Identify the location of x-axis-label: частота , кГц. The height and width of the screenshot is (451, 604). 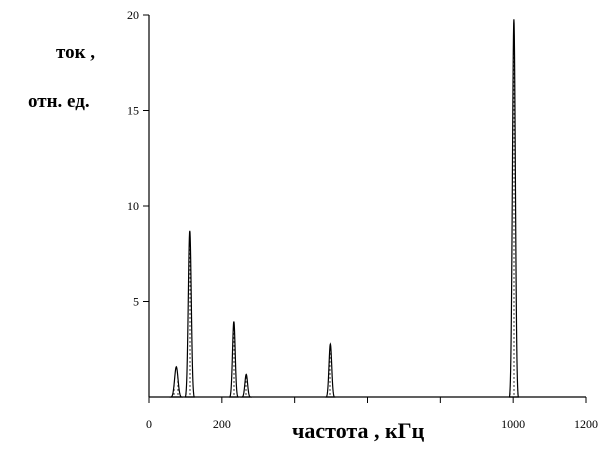
(358, 430).